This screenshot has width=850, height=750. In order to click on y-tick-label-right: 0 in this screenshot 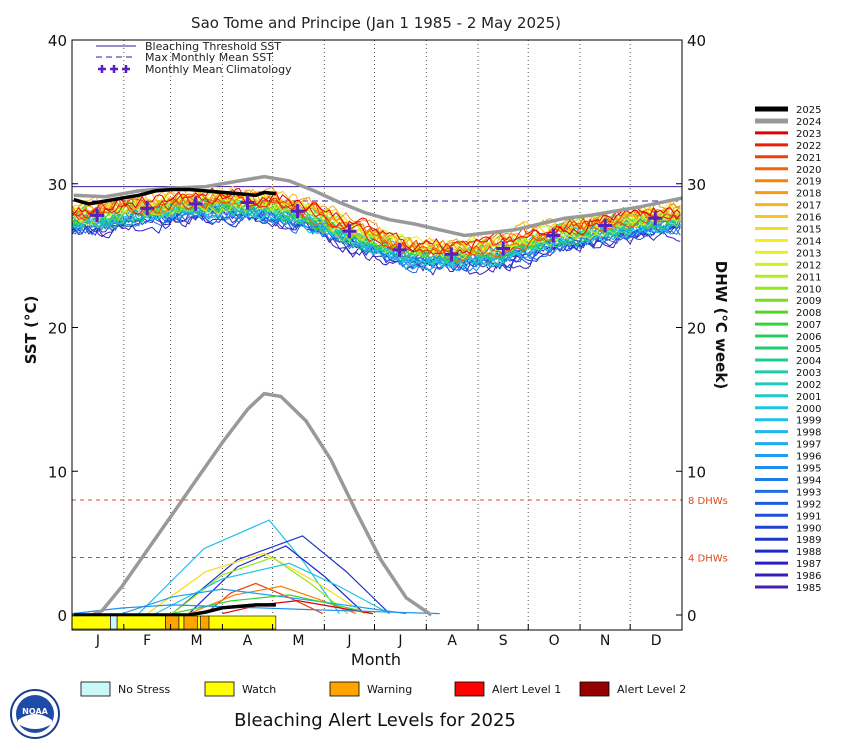, I will do `click(692, 616)`.